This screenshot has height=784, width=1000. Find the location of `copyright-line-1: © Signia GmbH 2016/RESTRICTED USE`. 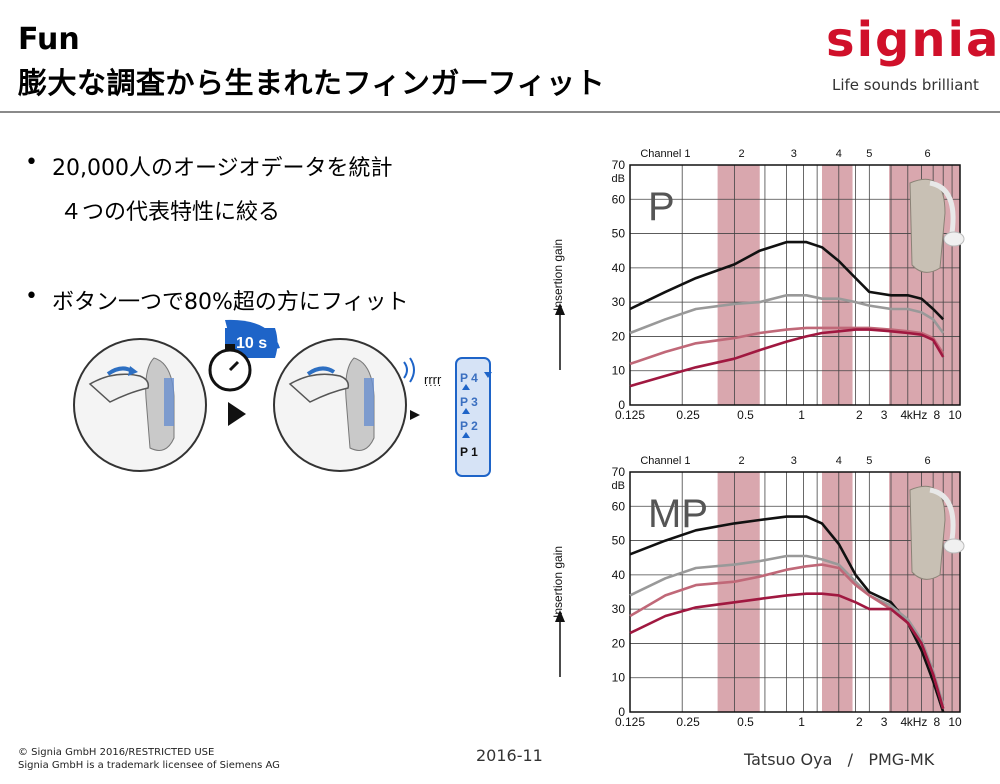

copyright-line-1: © Signia GmbH 2016/RESTRICTED USE is located at coordinates (116, 752).